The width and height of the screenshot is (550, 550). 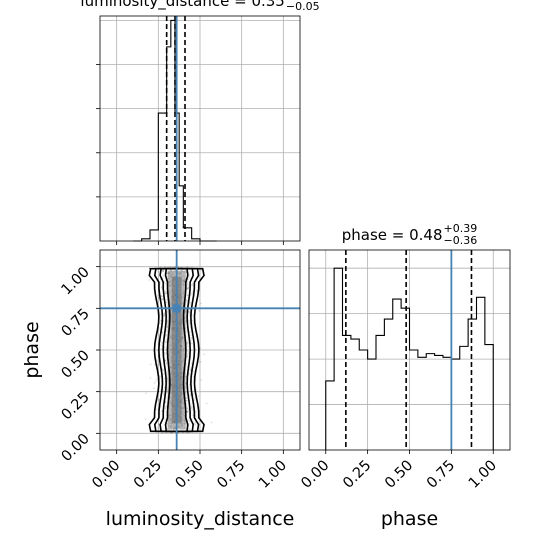 What do you see at coordinates (410, 234) in the screenshot?
I see `title-phase: phase = 0.48 +0.39−0.36` at bounding box center [410, 234].